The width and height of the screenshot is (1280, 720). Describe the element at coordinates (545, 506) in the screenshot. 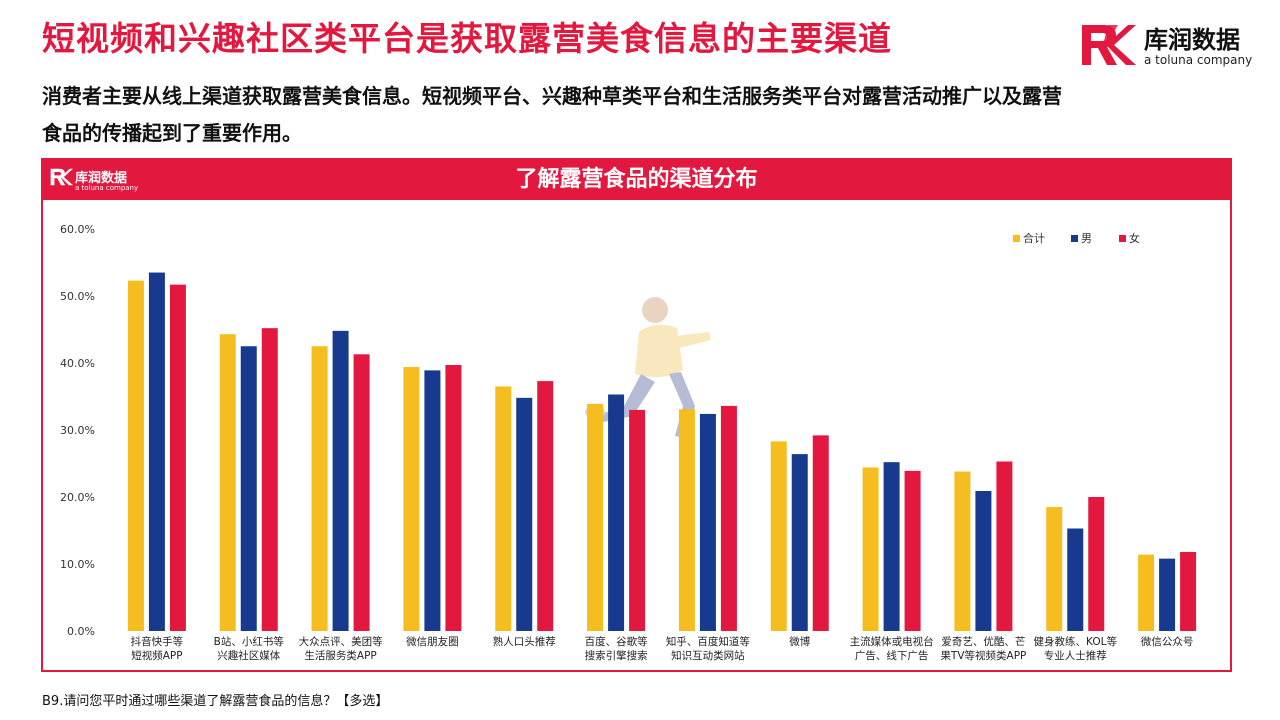

I see `bar-女-4` at that location.